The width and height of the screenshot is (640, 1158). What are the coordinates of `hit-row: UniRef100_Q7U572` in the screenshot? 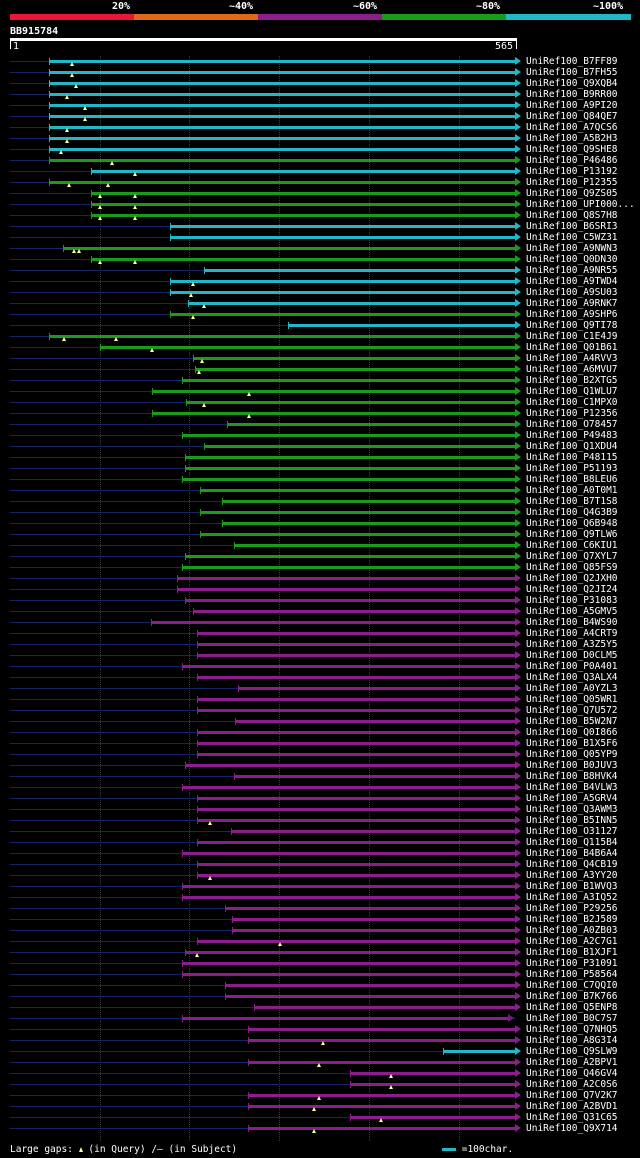 It's located at (320, 710).